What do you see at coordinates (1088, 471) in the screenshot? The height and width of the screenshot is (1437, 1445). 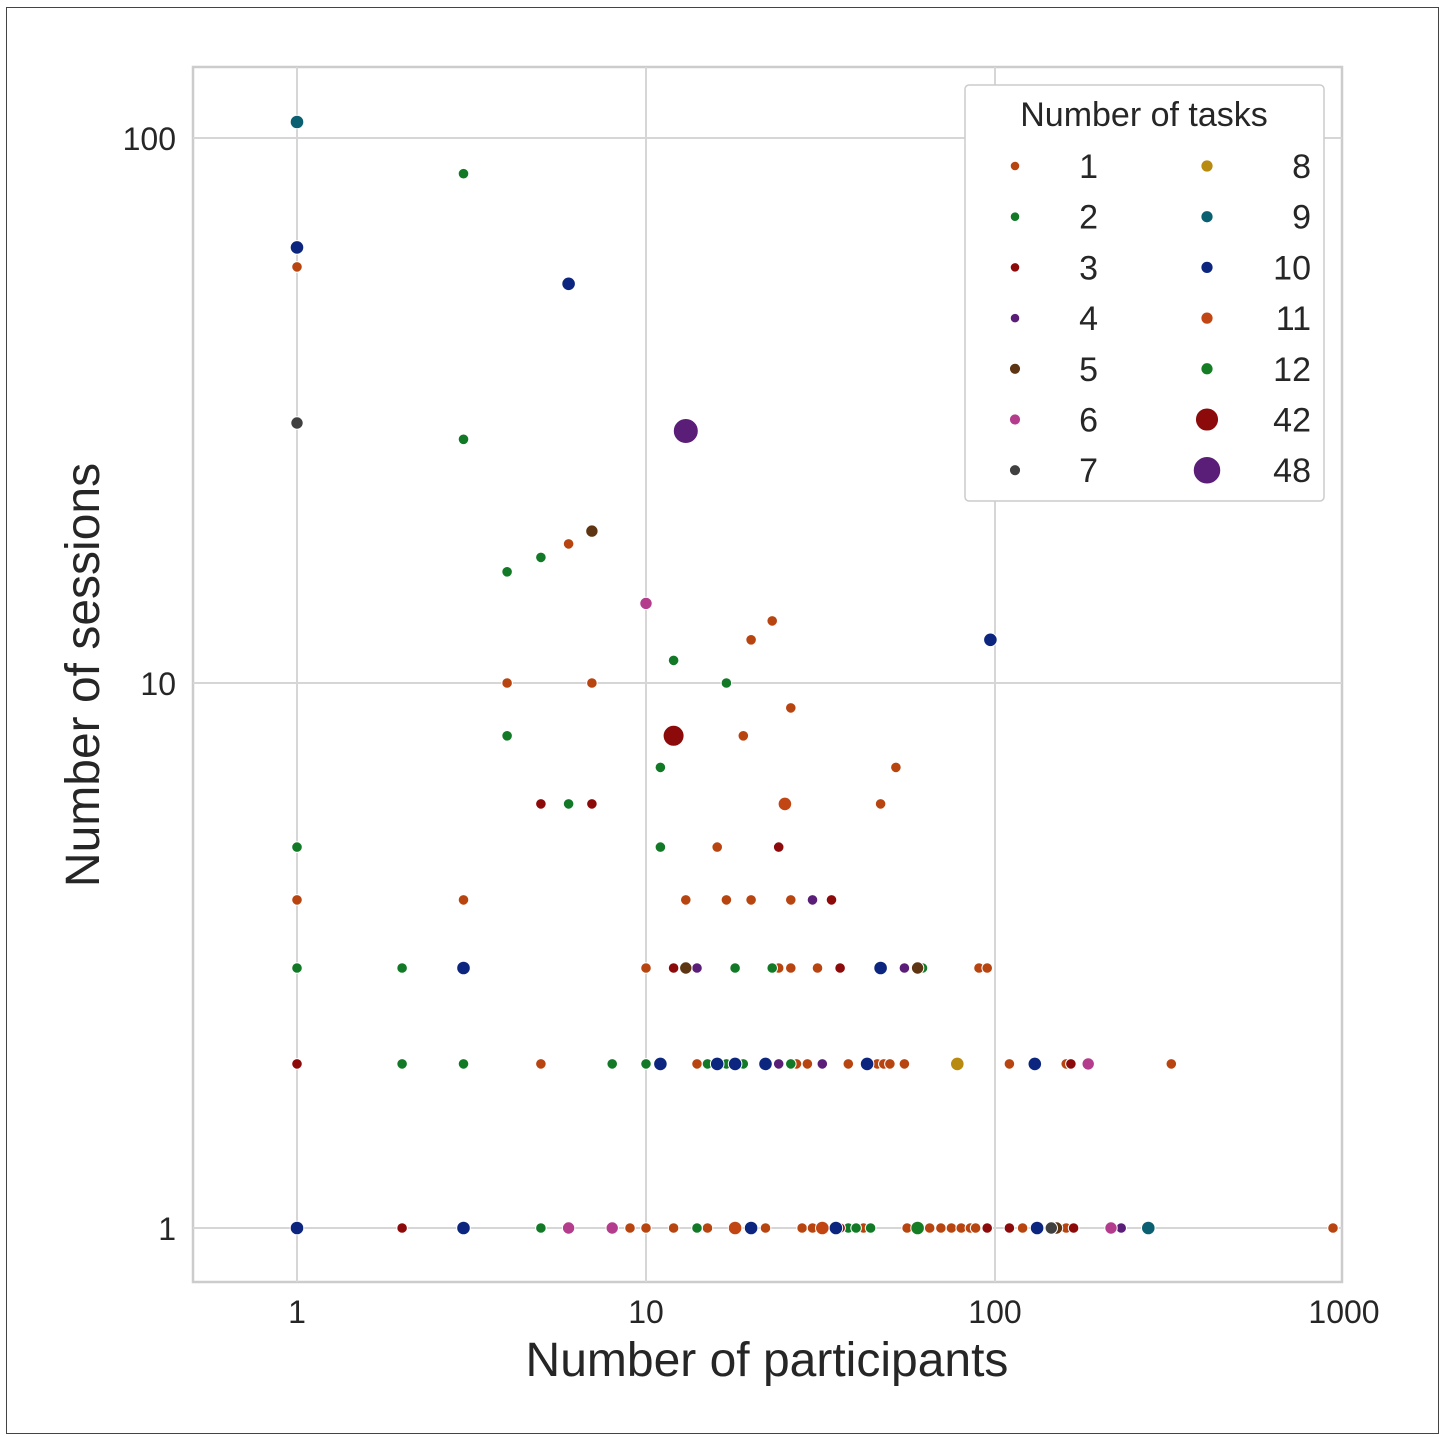 I see `legend-label-7: 7` at bounding box center [1088, 471].